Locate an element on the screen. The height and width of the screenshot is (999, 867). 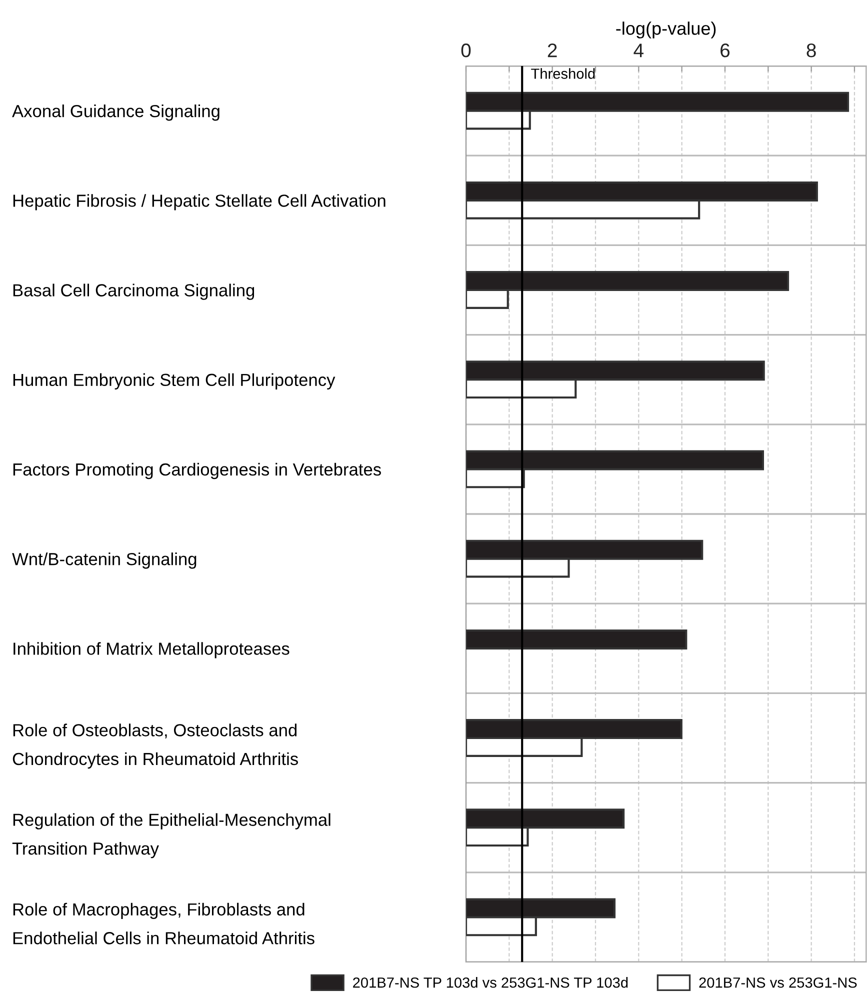
x-tick-label: 4 is located at coordinates (639, 51).